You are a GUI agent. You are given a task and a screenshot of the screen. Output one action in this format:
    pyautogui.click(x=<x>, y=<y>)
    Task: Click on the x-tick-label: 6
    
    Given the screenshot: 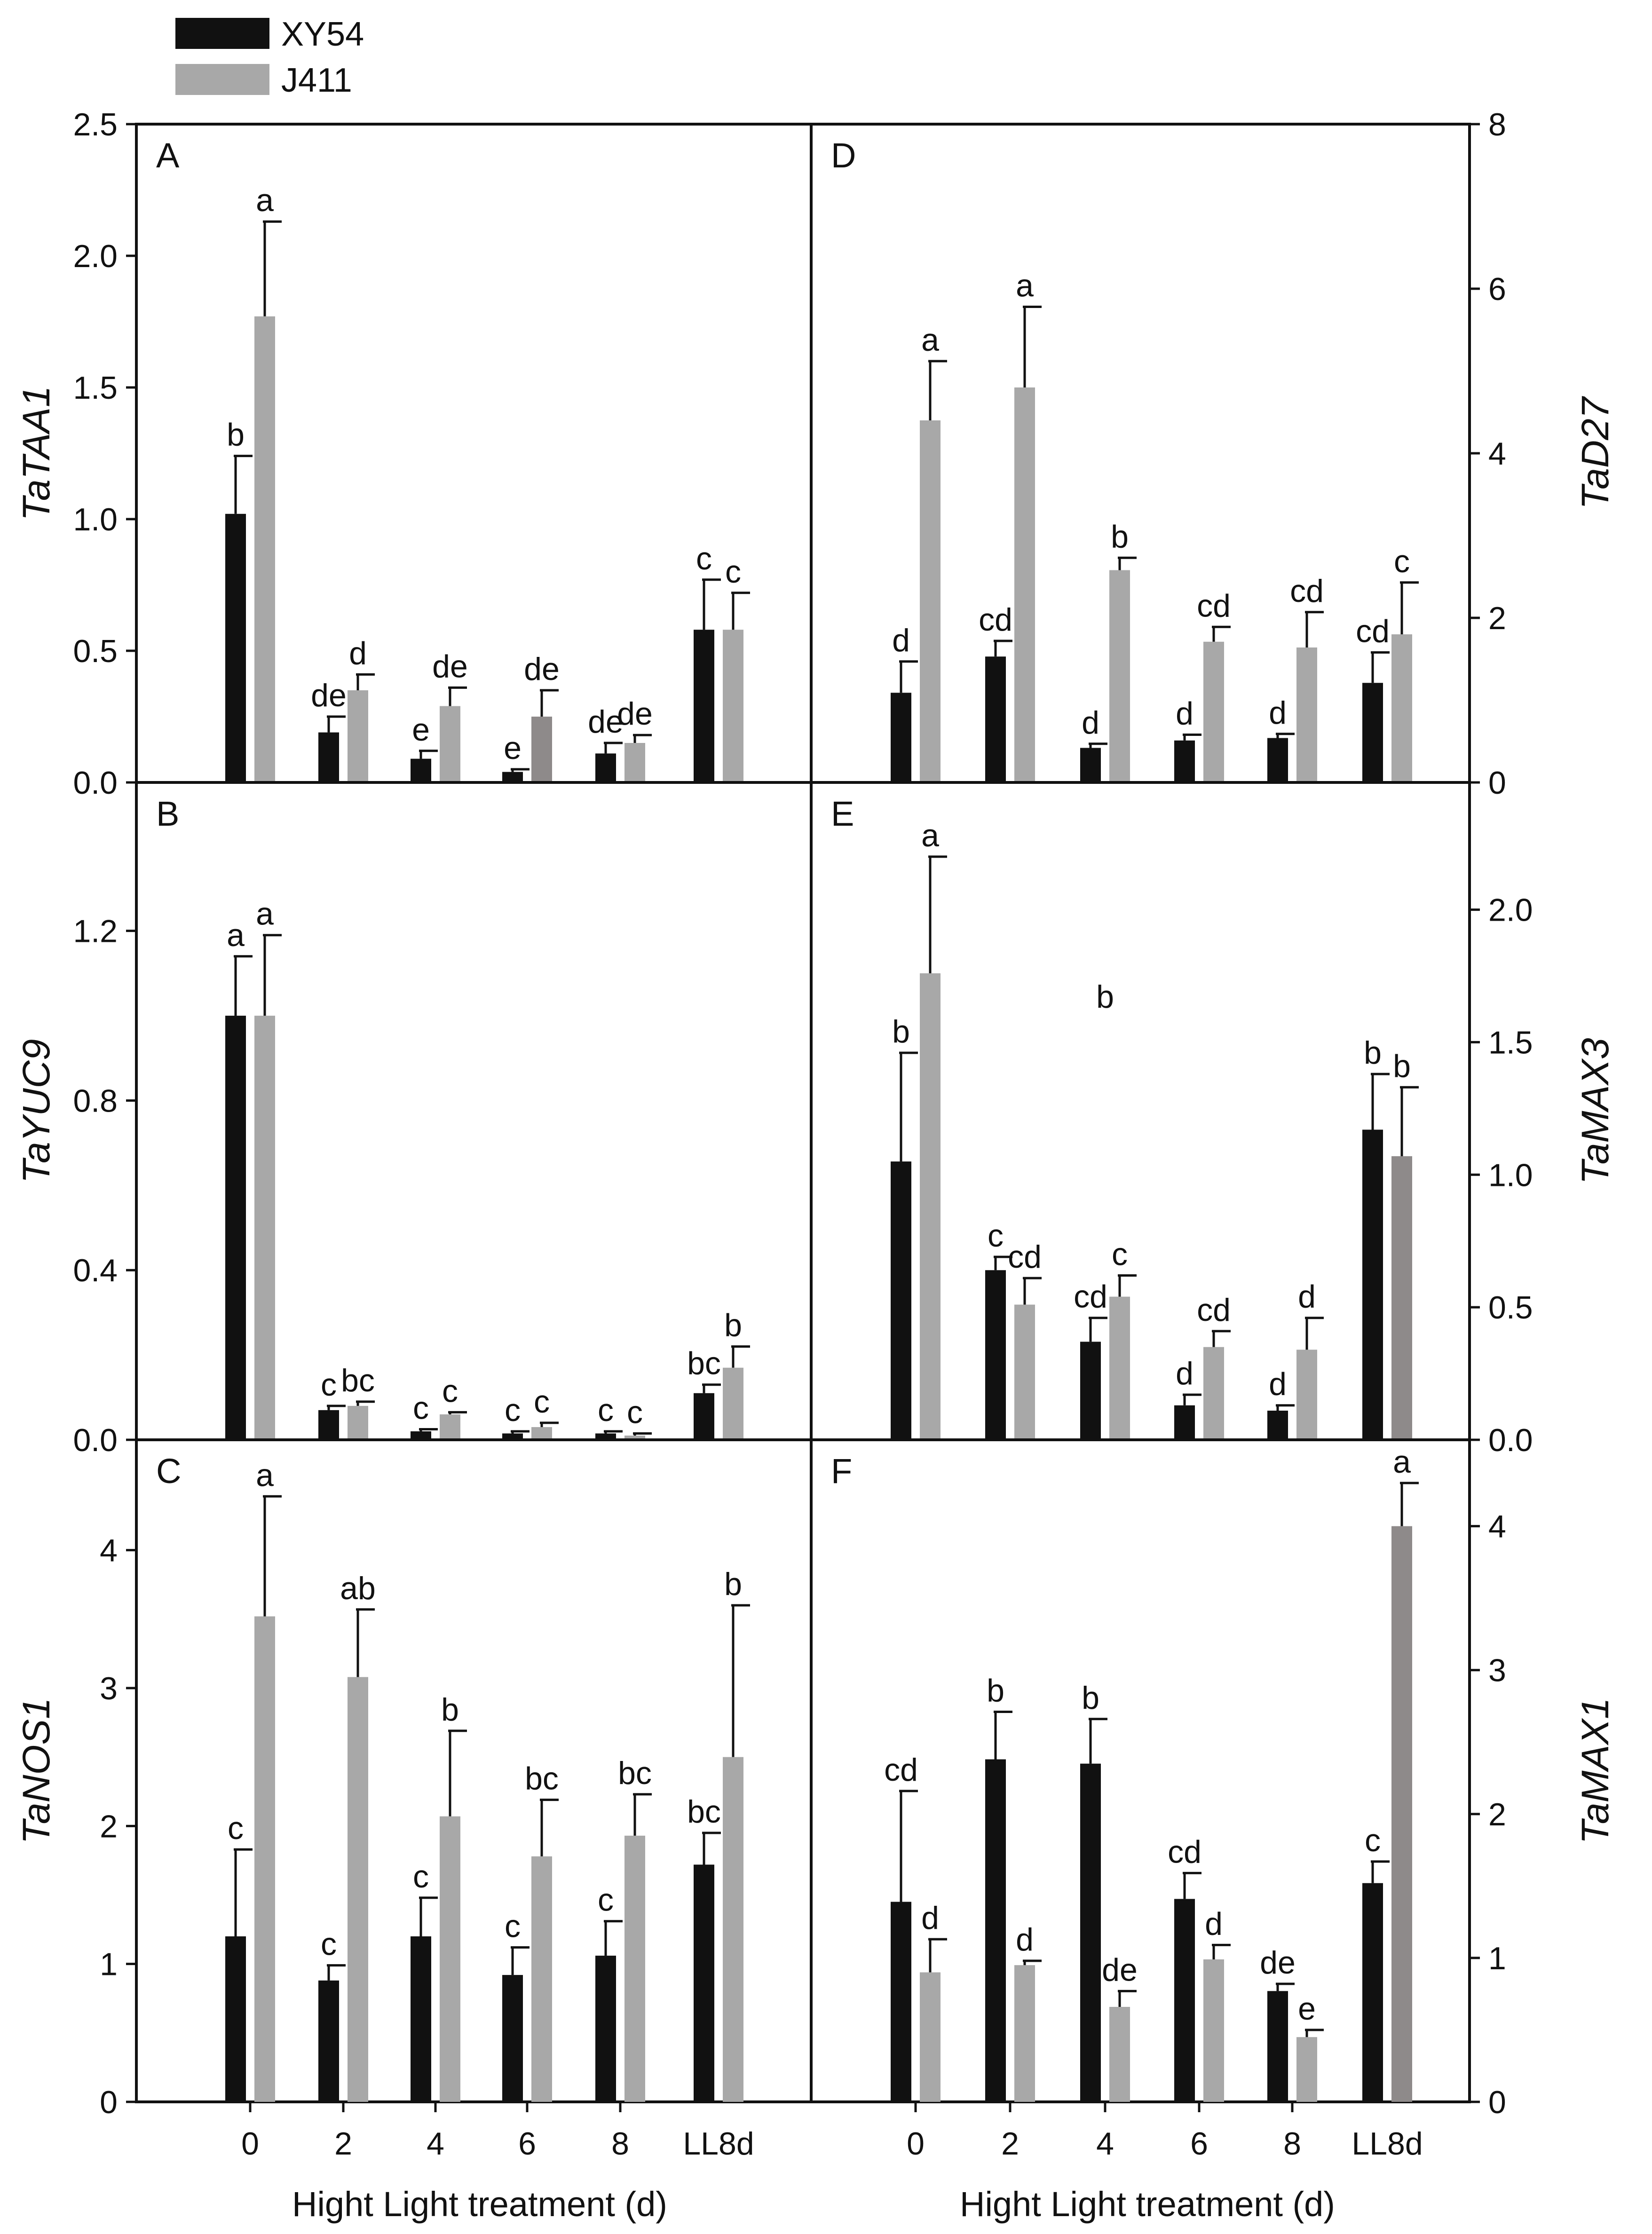 What is the action you would take?
    pyautogui.click(x=1199, y=2144)
    